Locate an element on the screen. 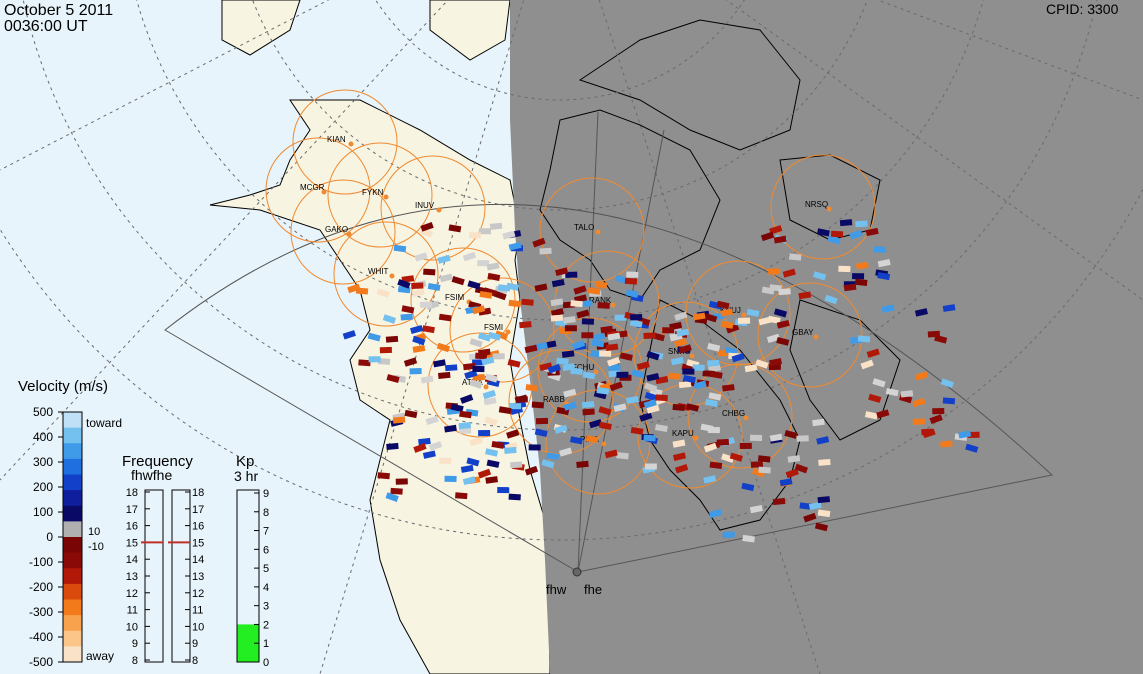  frequency-tick-label-right: 17 is located at coordinates (198, 510).